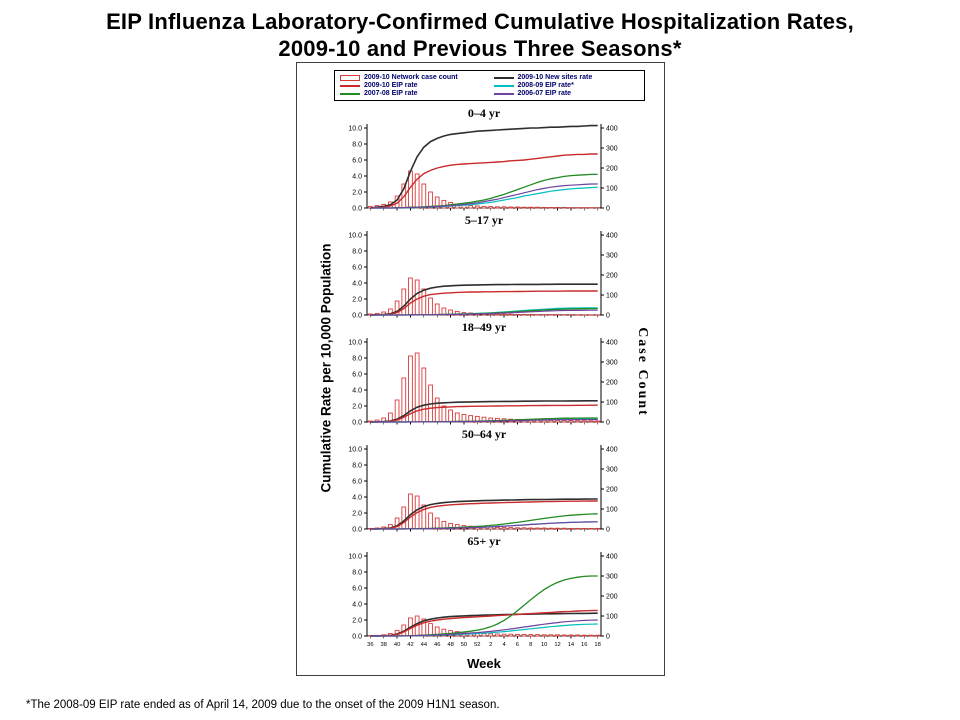 This screenshot has width=960, height=720. What do you see at coordinates (490, 645) in the screenshot?
I see `x-tick-label: 2` at bounding box center [490, 645].